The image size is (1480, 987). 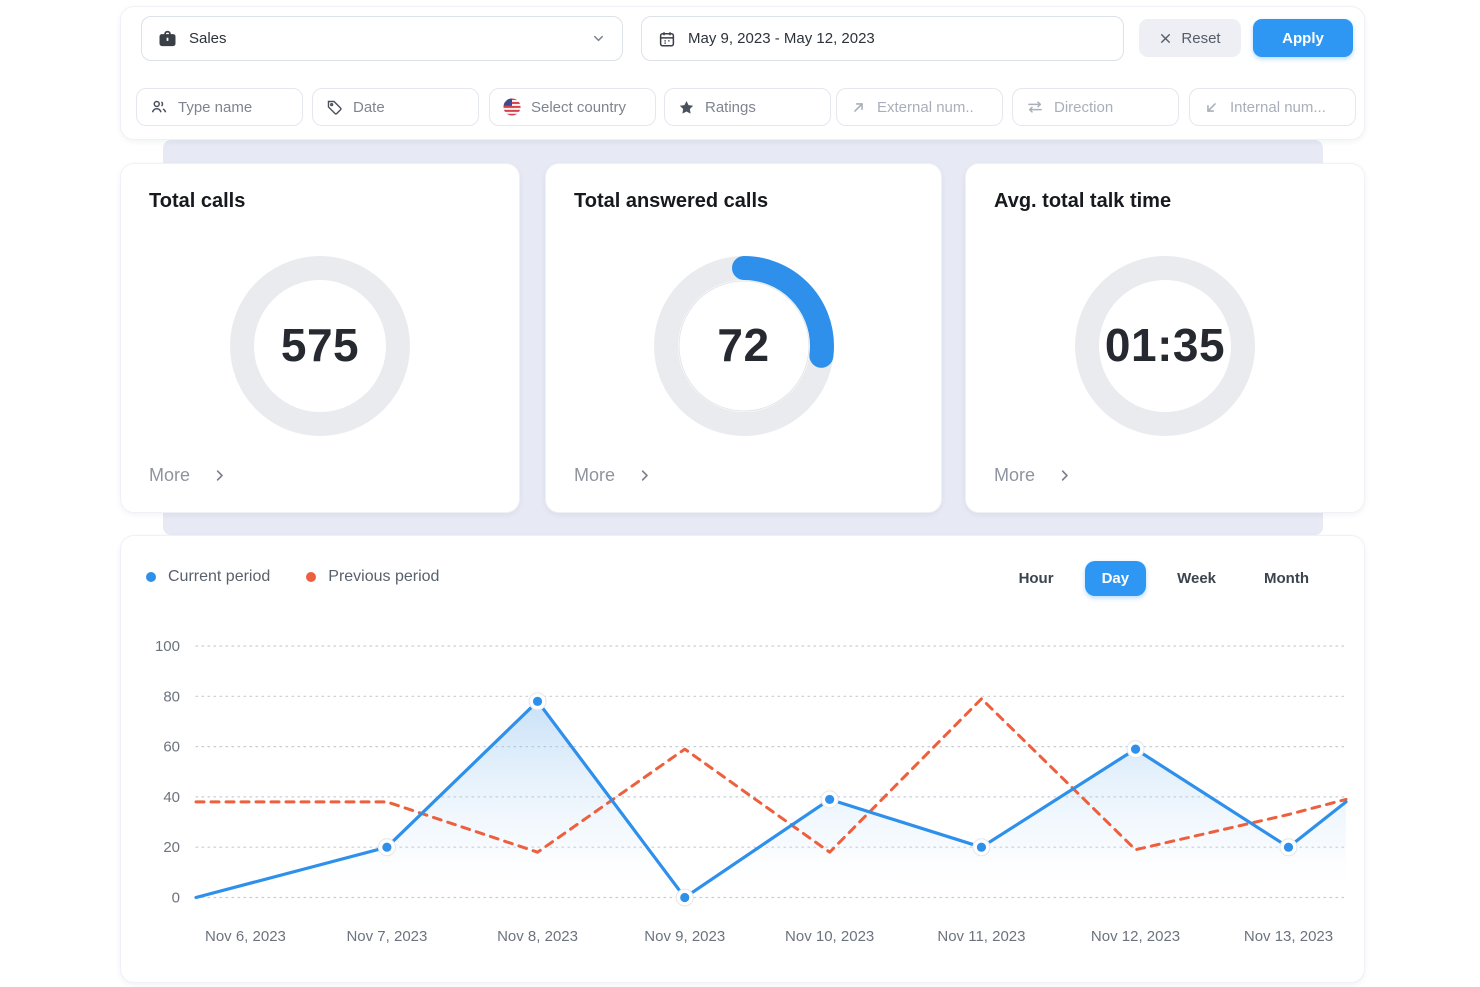 I want to click on close-icon, so click(x=1166, y=38).